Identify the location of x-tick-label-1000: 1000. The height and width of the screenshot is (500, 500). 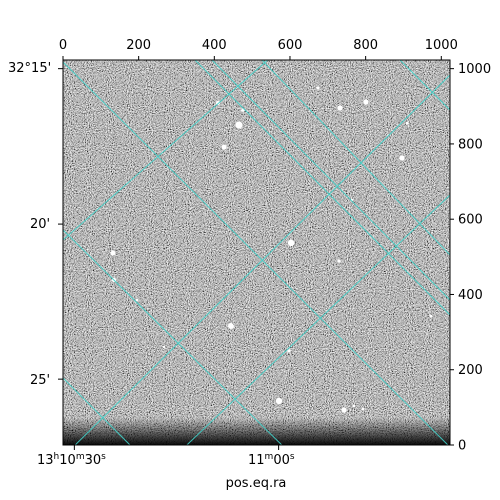
(441, 45).